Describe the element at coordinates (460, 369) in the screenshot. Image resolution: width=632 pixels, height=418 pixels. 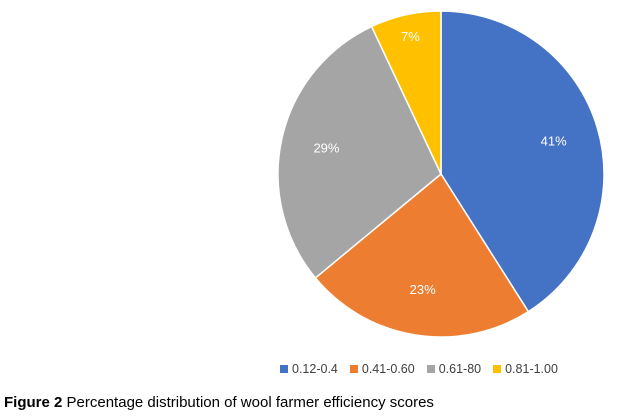
I see `legend-label-2: 0.61-80` at that location.